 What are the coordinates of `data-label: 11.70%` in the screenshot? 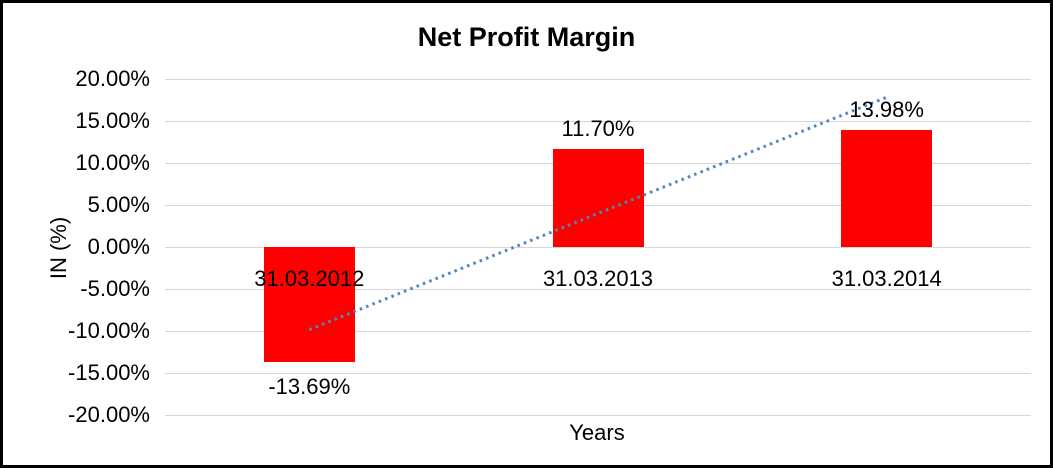 It's located at (598, 128).